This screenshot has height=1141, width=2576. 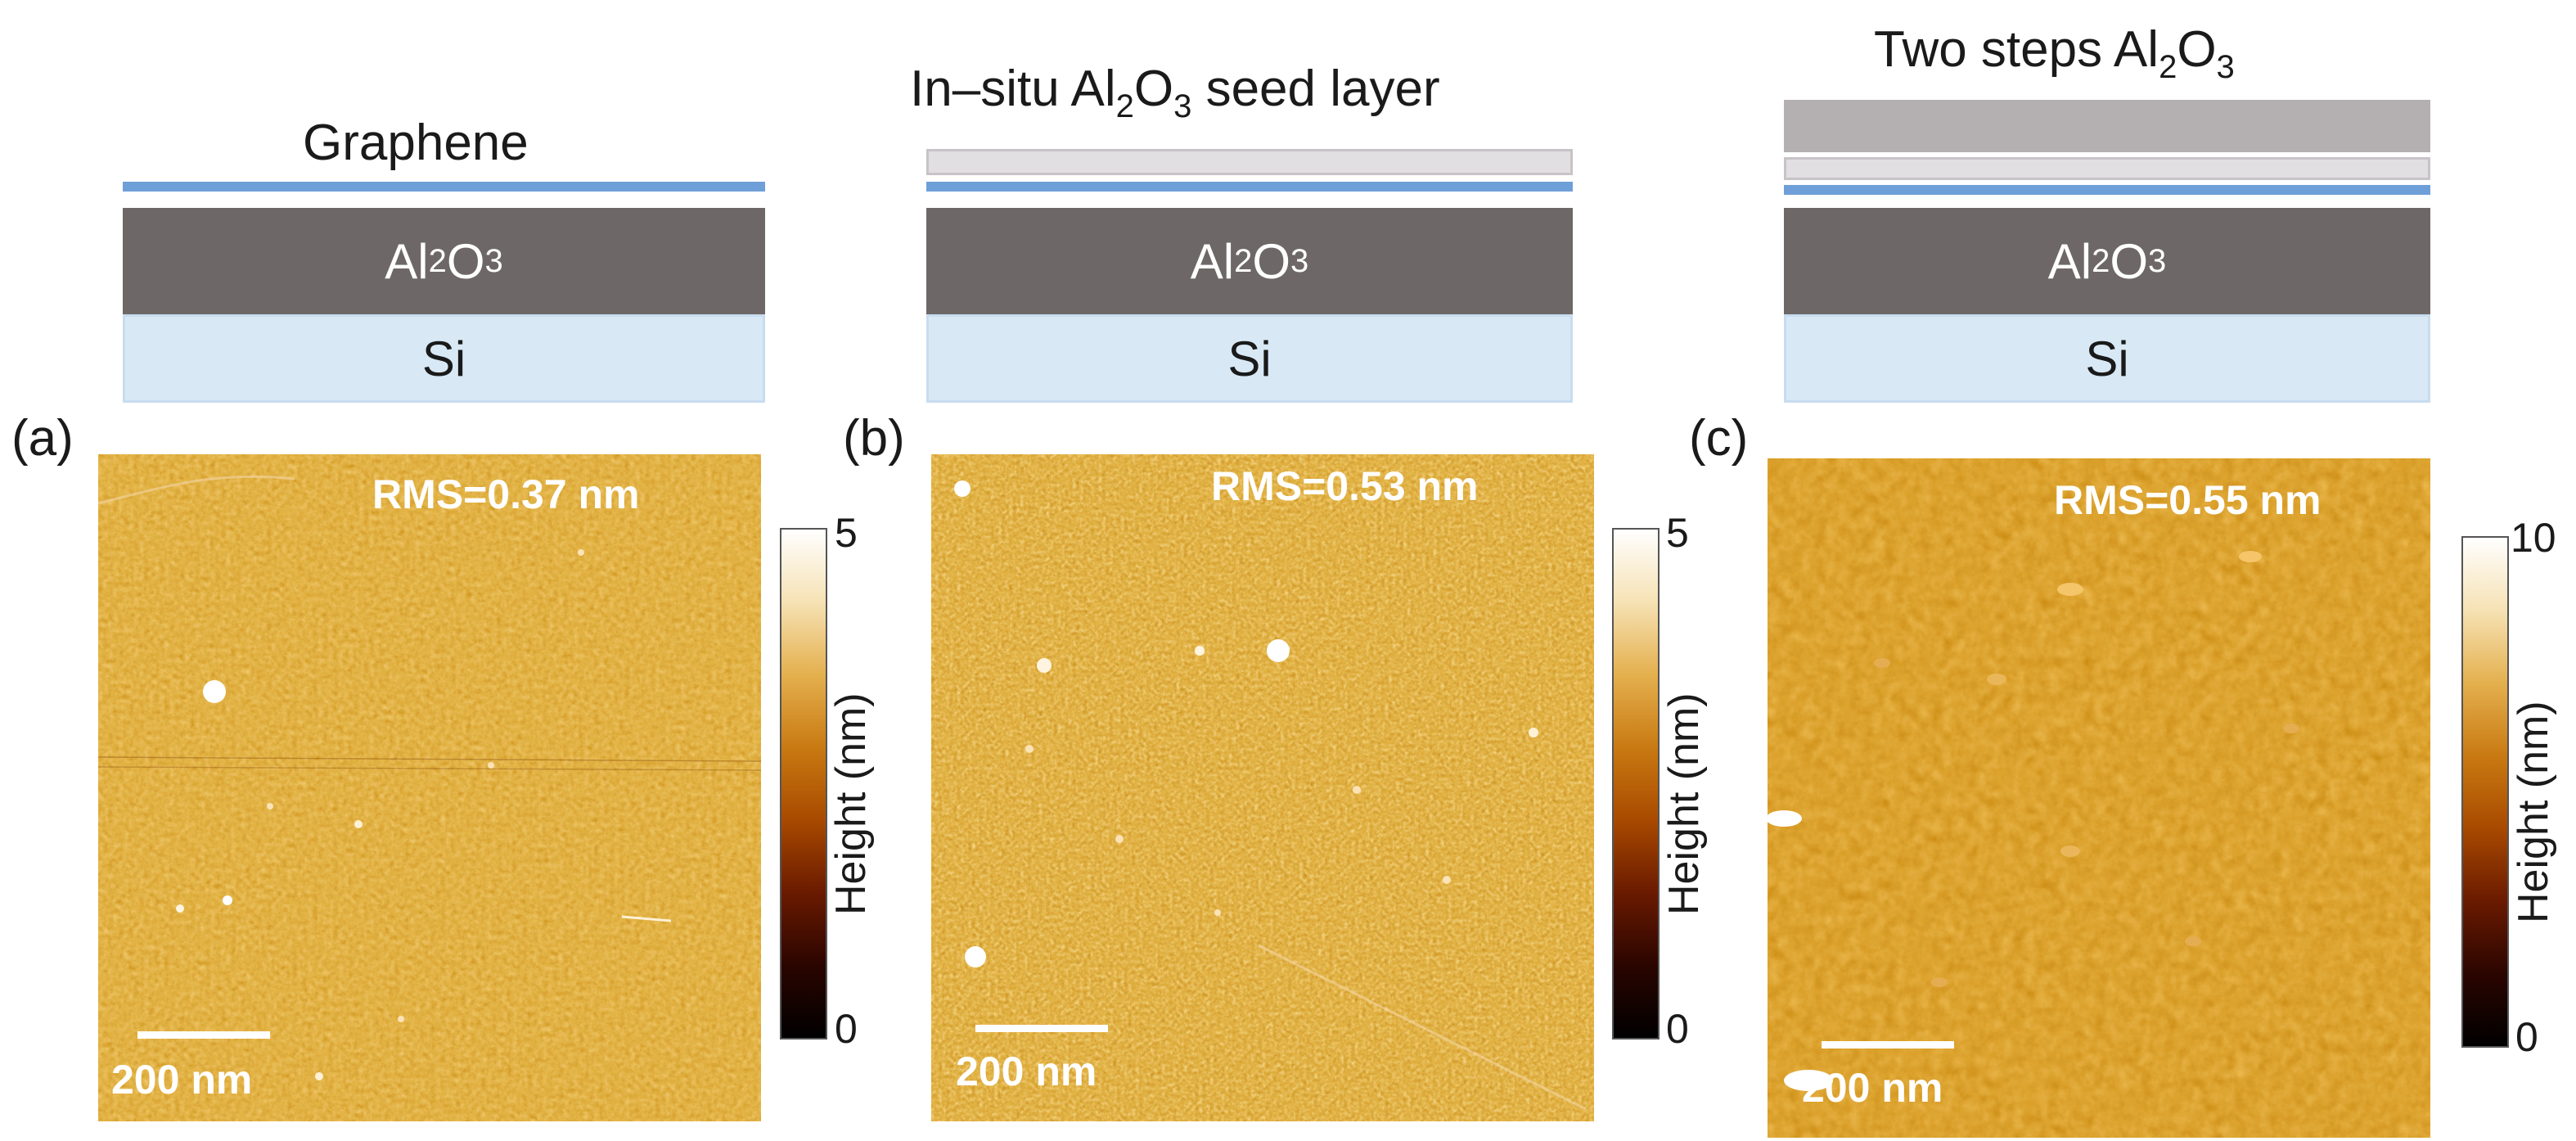 I want to click on panel-b-colorbar-label: Height (nm), so click(x=1684, y=803).